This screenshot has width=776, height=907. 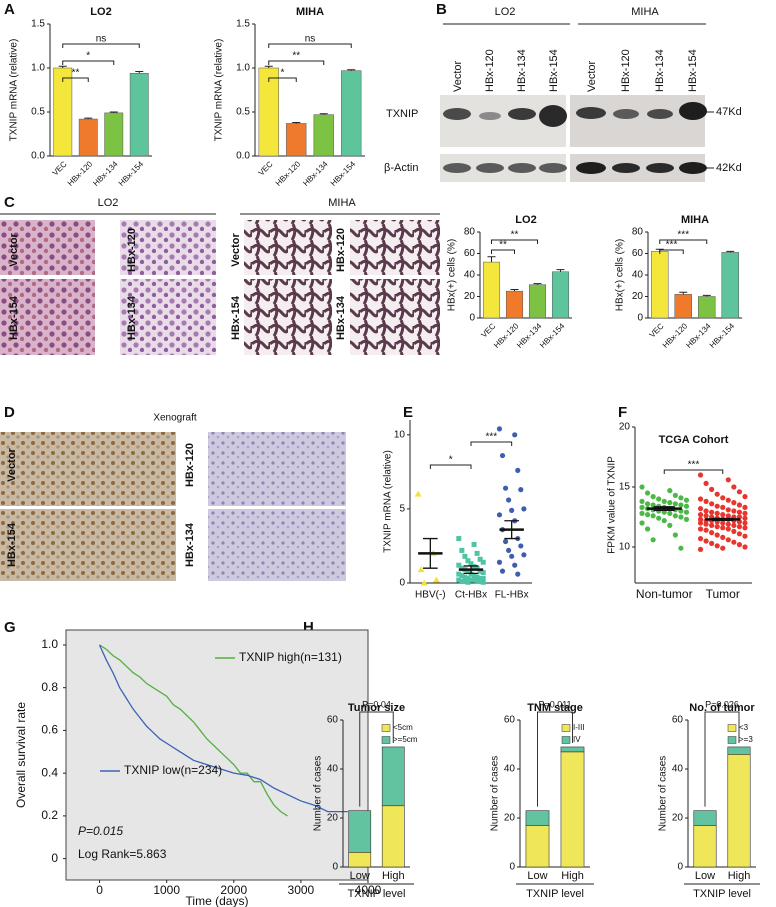 What do you see at coordinates (470, 296) in the screenshot?
I see `y-tick-label: 20` at bounding box center [470, 296].